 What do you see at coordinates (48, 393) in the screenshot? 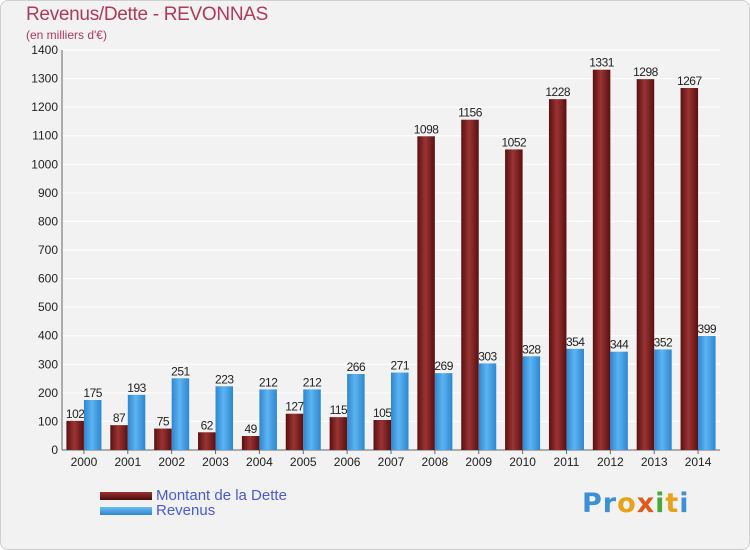
I see `y-tick-label: 200` at bounding box center [48, 393].